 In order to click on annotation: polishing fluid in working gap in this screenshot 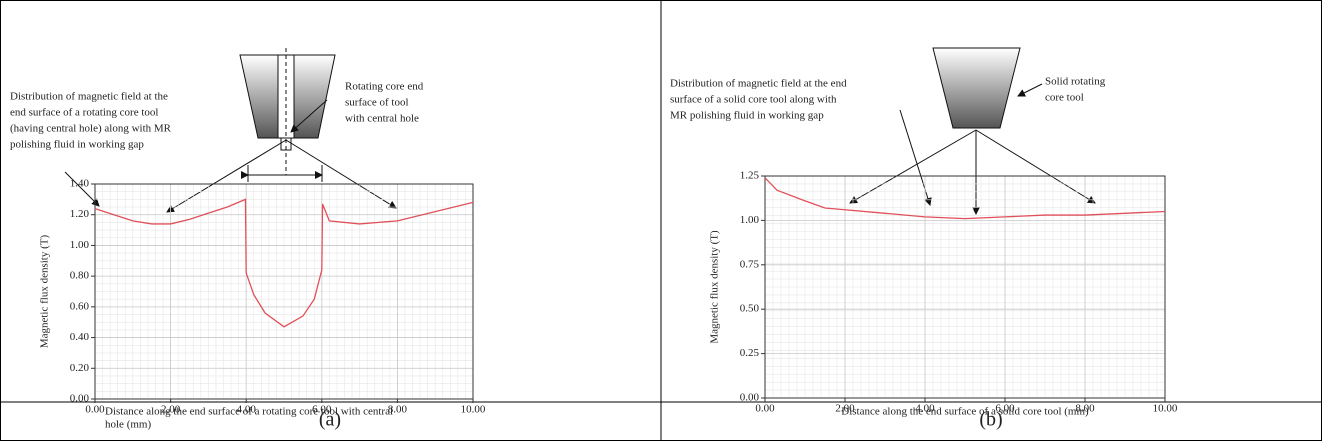, I will do `click(77, 145)`.